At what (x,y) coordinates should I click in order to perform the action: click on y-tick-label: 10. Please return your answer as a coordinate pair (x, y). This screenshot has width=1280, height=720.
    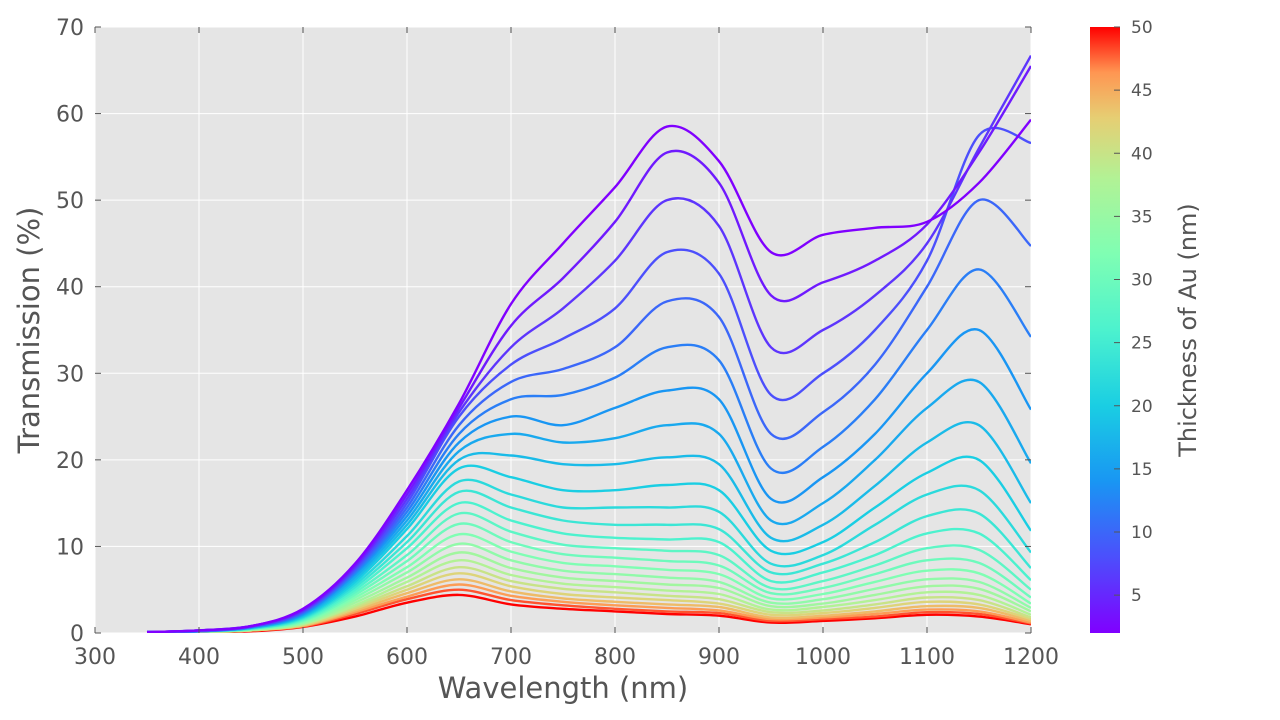
    Looking at the image, I should click on (70, 547).